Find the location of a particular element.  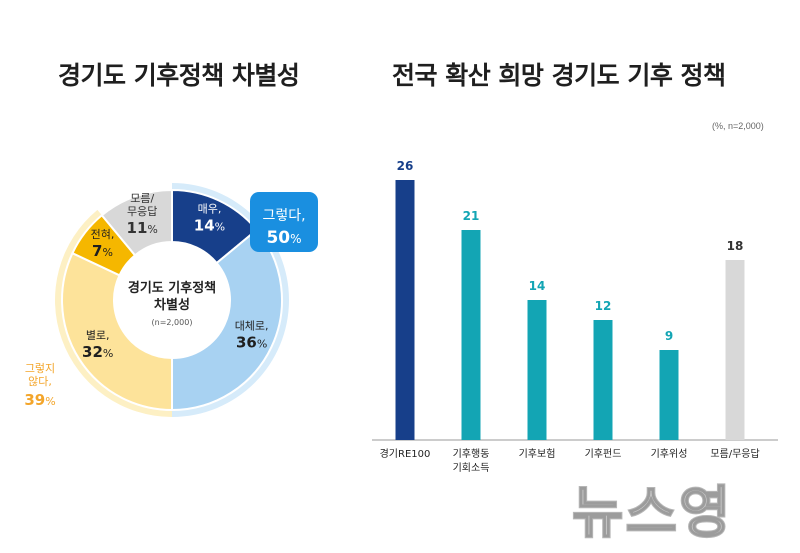

slice-dont-know is located at coordinates (136, 222).